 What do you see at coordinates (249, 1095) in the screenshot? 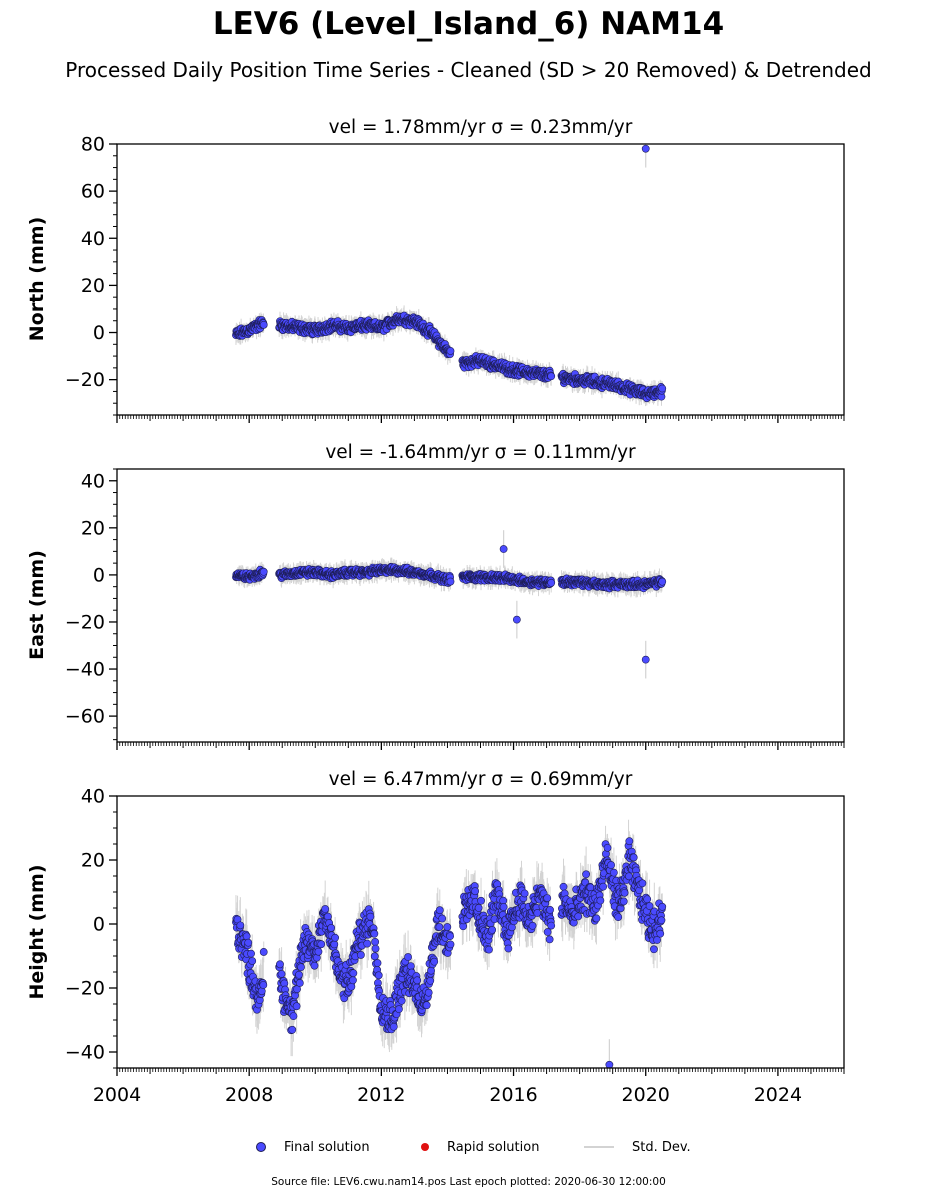
I see `x-tick-label: 2008` at bounding box center [249, 1095].